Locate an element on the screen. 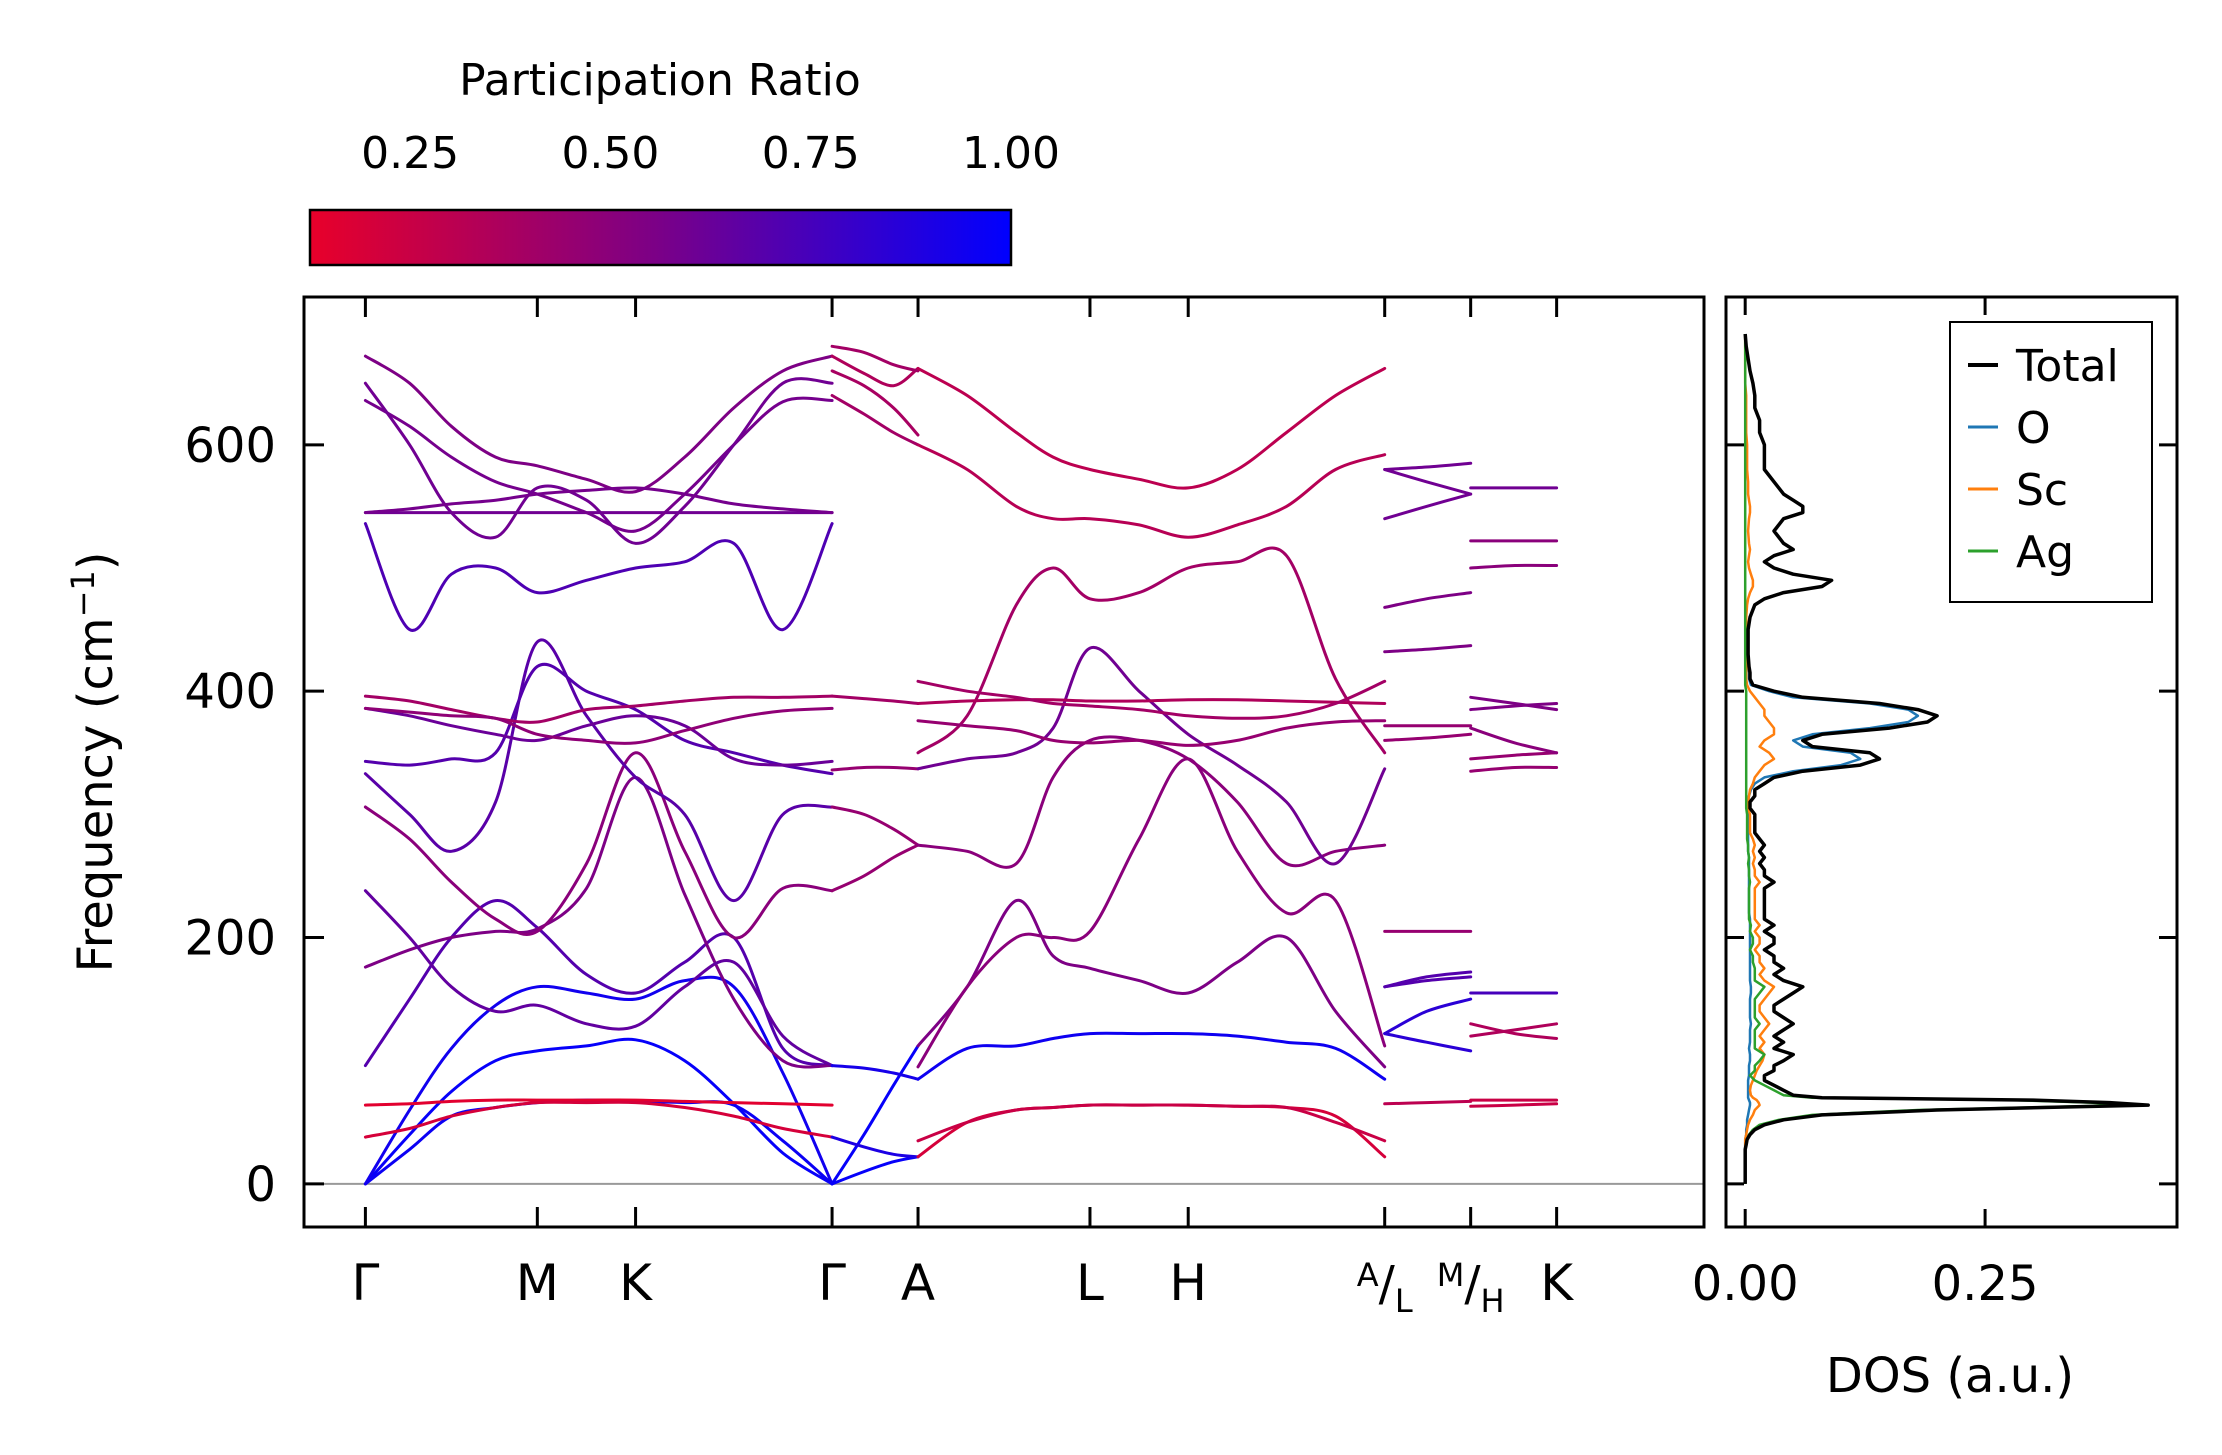 The image size is (2222, 1455). dos-plot-frame is located at coordinates (1951, 762).